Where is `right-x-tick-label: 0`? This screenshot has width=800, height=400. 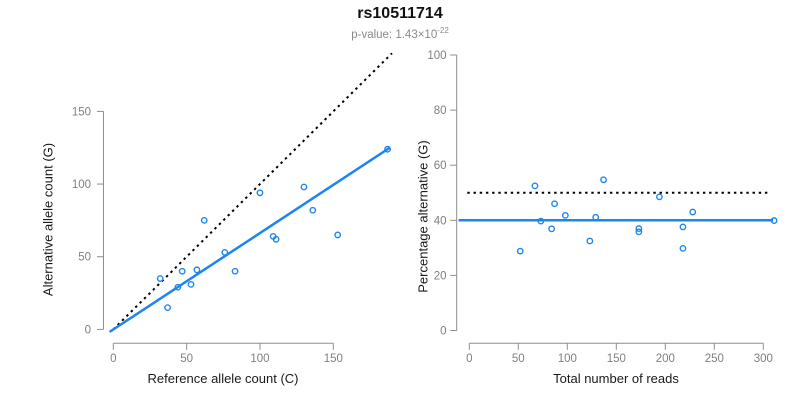
right-x-tick-label: 0 is located at coordinates (469, 359).